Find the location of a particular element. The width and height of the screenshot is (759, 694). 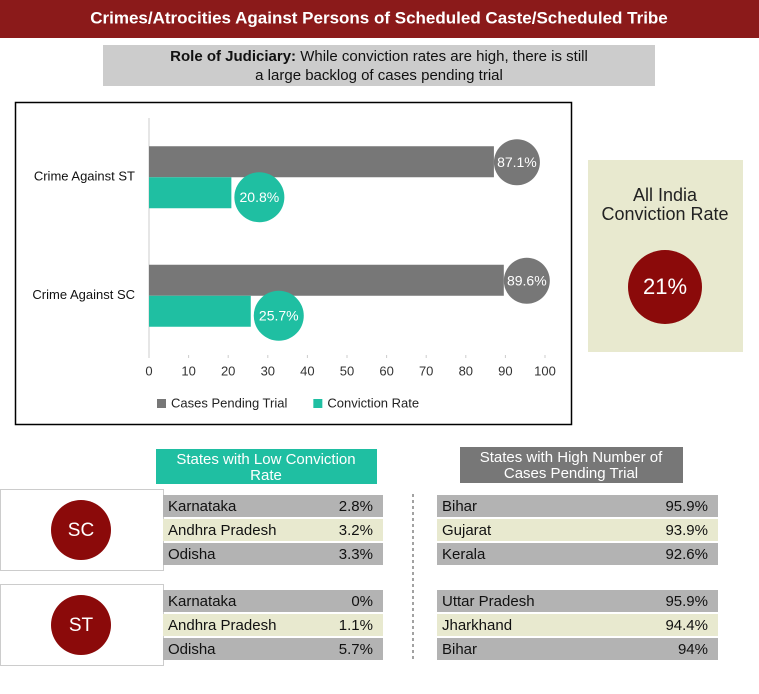

high-title: Cases Pending Trial is located at coordinates (571, 473).